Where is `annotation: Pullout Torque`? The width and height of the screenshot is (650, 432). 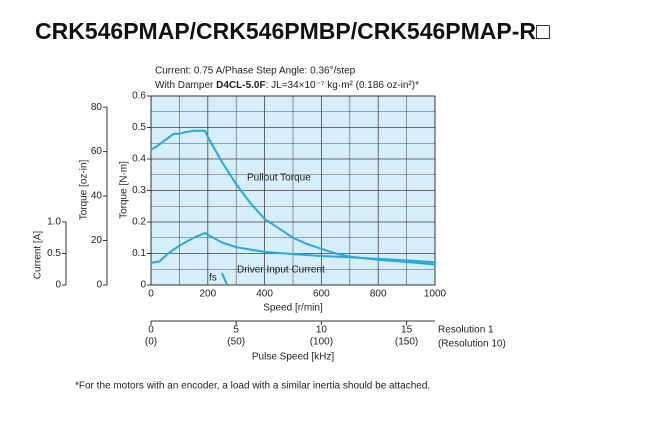
annotation: Pullout Torque is located at coordinates (279, 178).